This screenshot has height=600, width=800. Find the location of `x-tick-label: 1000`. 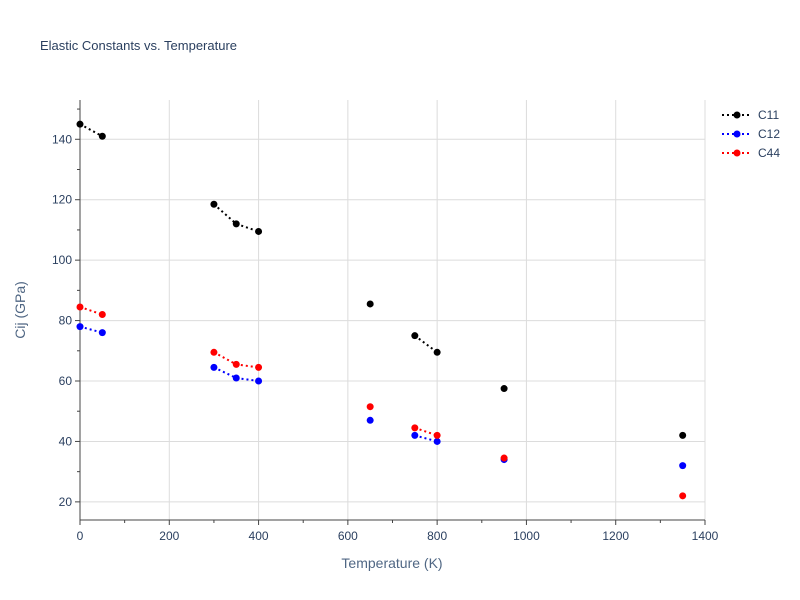

x-tick-label: 1000 is located at coordinates (526, 536).